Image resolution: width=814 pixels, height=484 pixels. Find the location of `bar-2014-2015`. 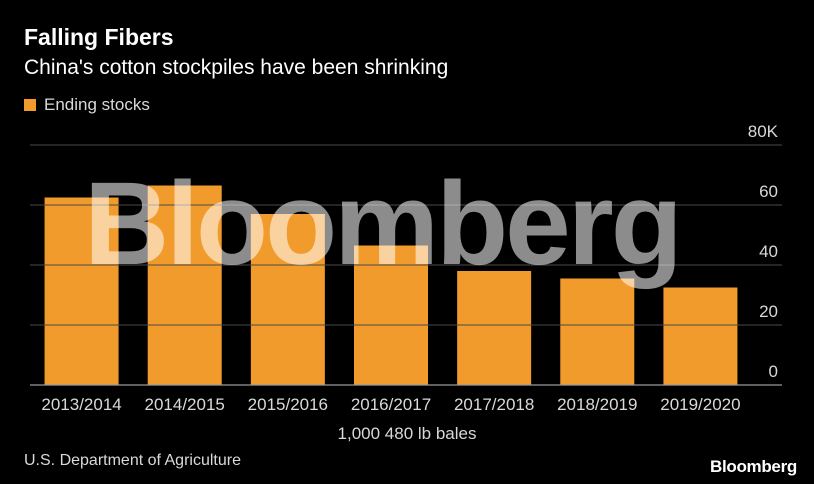

bar-2014-2015 is located at coordinates (184, 285).